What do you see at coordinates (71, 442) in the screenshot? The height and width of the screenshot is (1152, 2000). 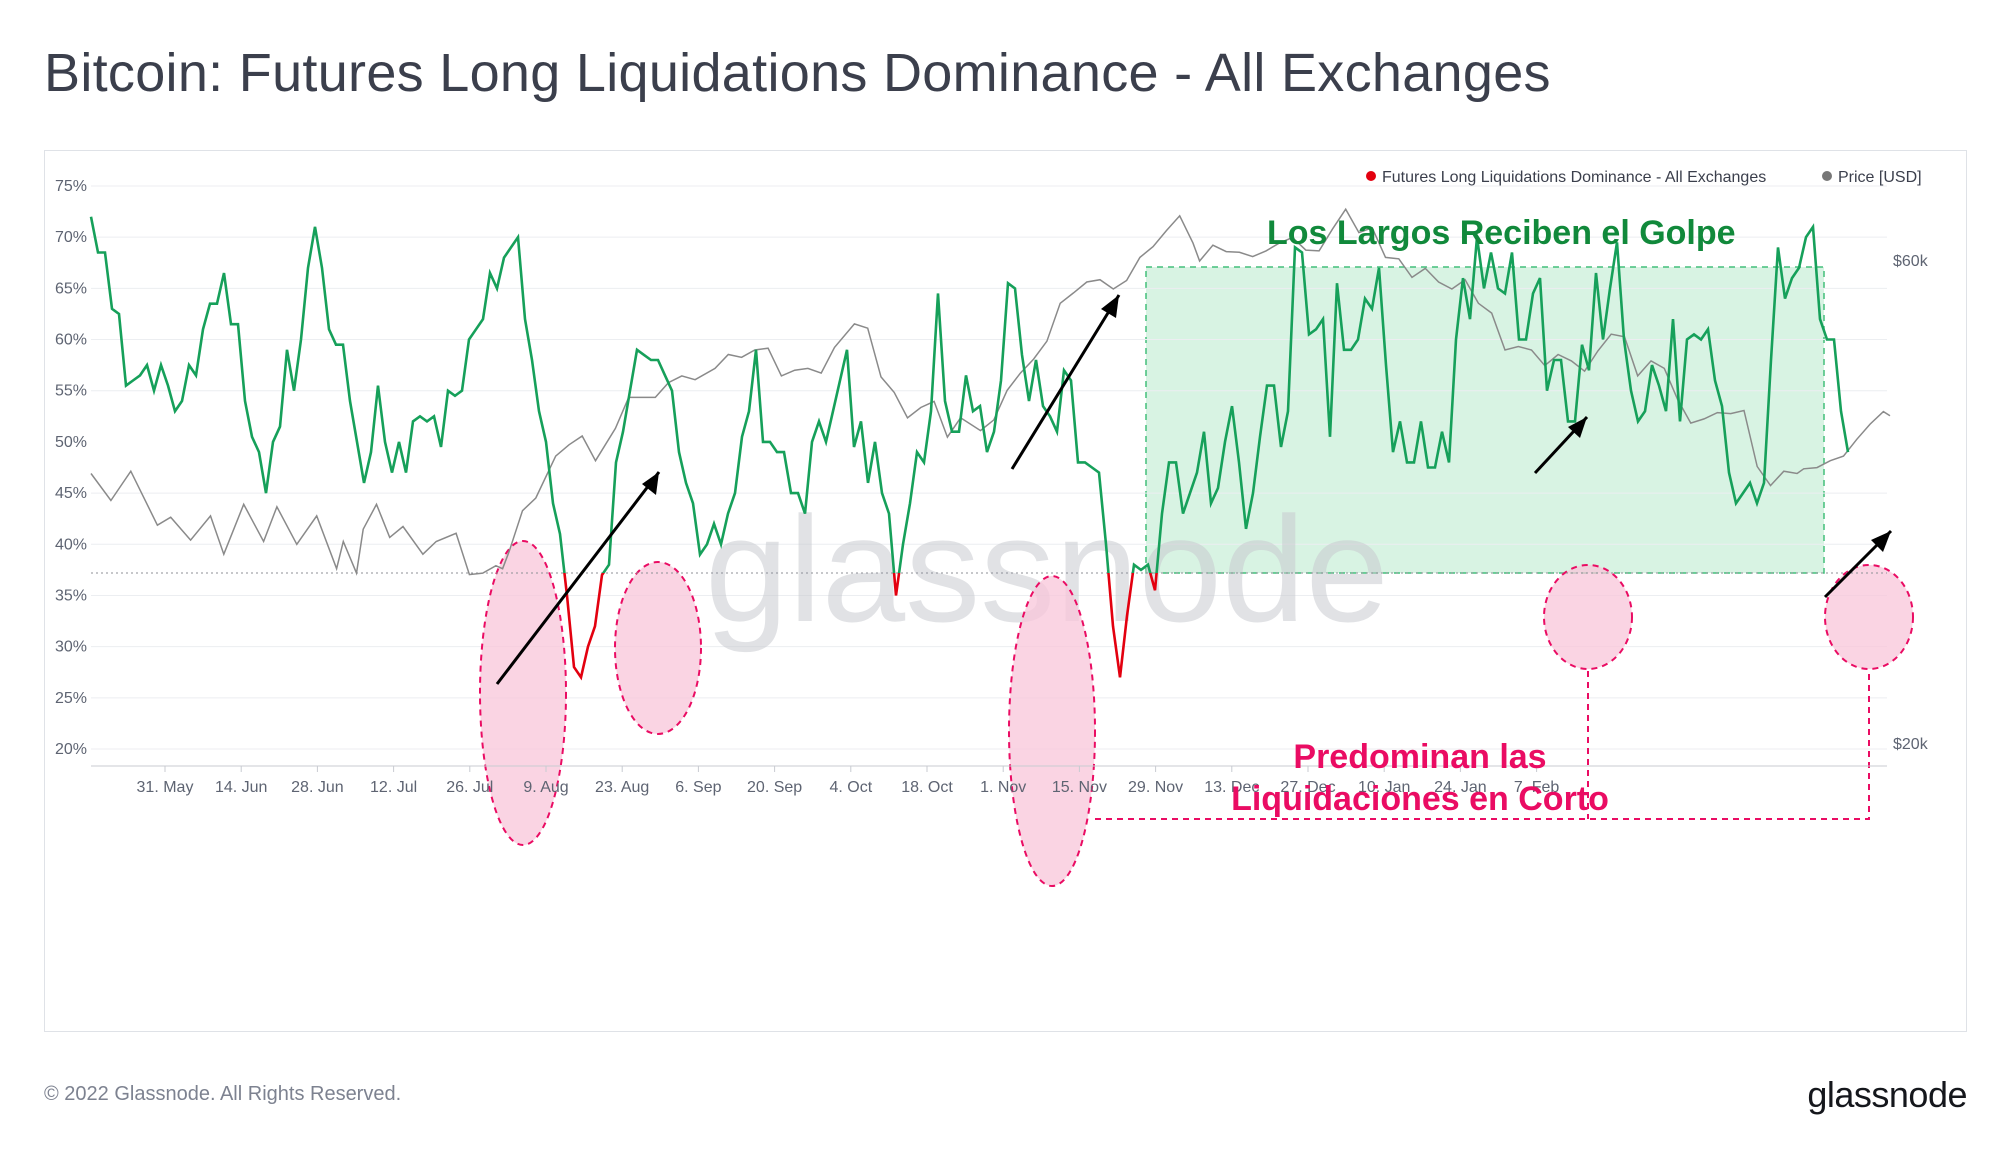 I see `y-tick-label: 50%` at bounding box center [71, 442].